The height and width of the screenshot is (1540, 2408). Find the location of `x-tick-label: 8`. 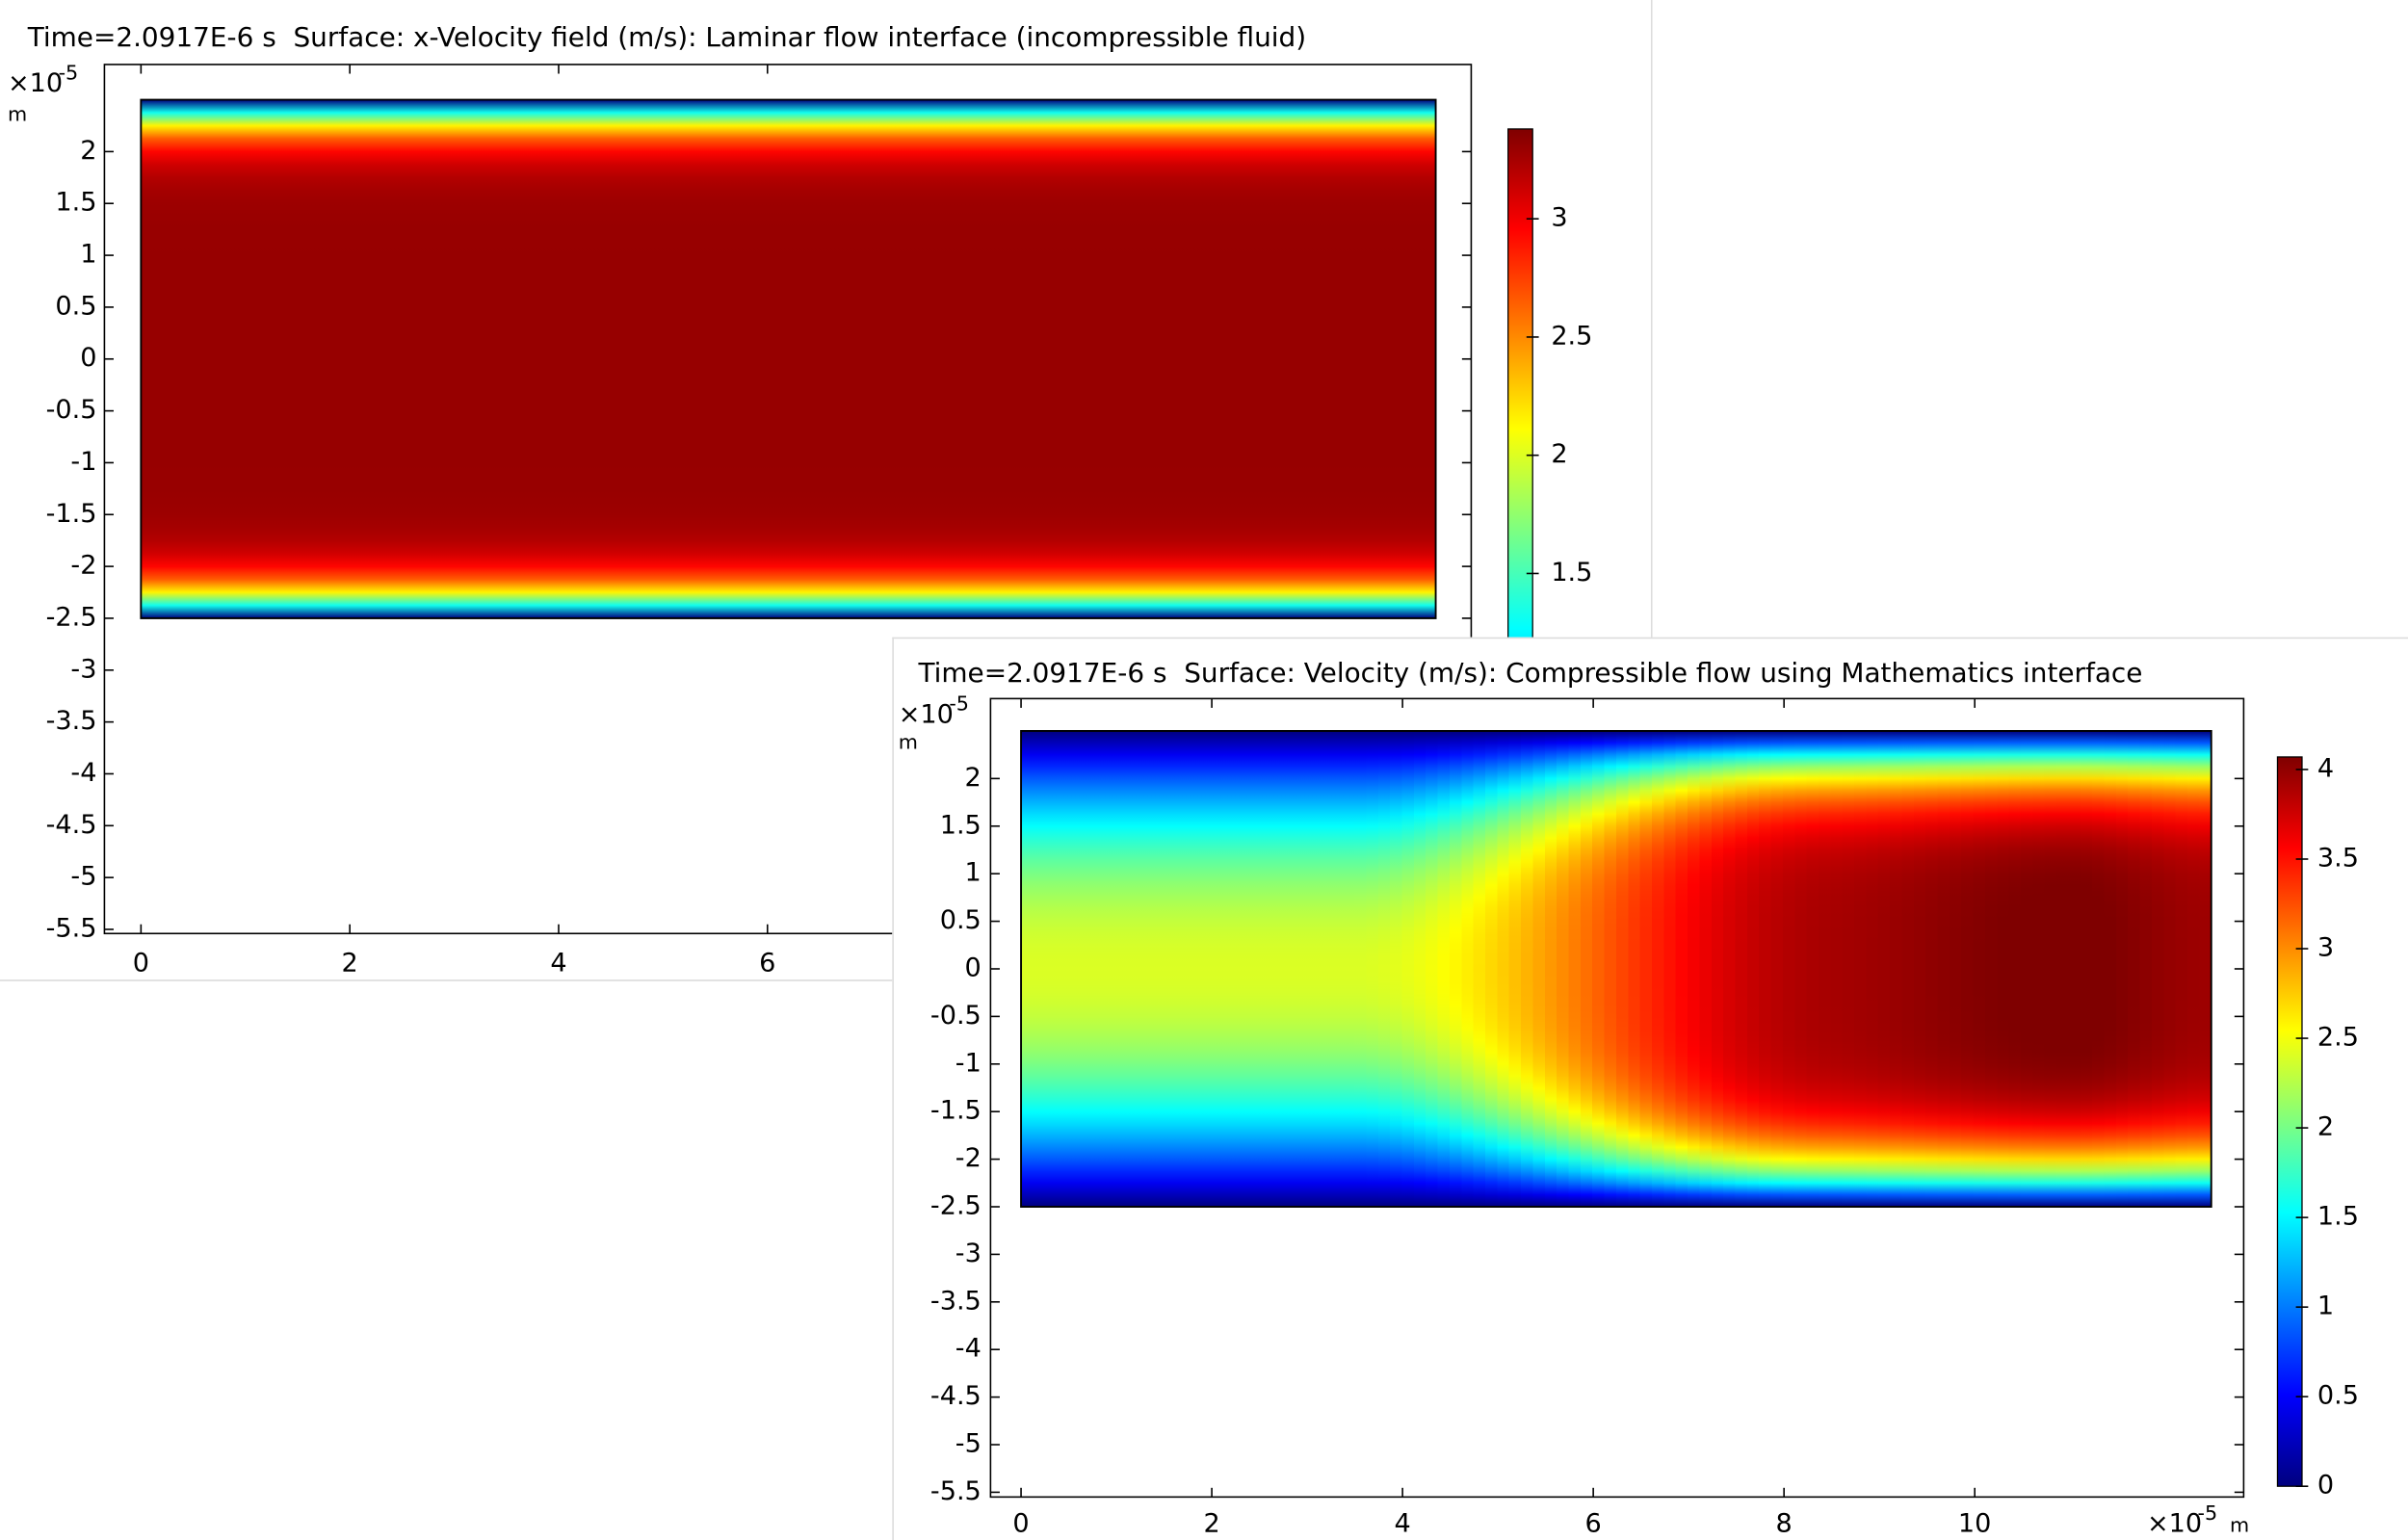

x-tick-label: 8 is located at coordinates (1784, 1524).